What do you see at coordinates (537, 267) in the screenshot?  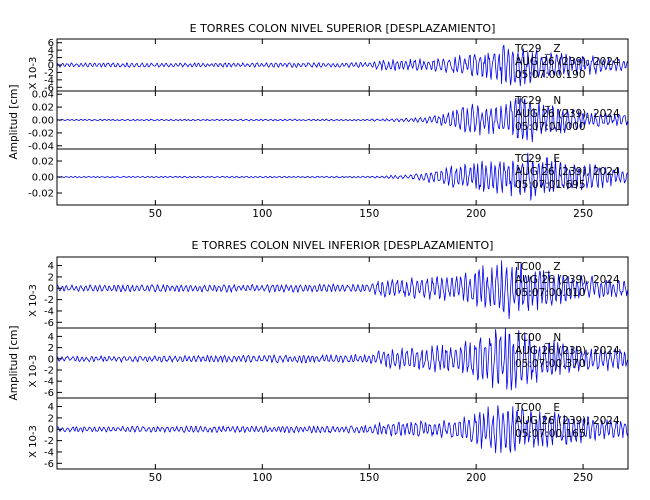 I see `trace-channel-annotation: TC00 _ Z` at bounding box center [537, 267].